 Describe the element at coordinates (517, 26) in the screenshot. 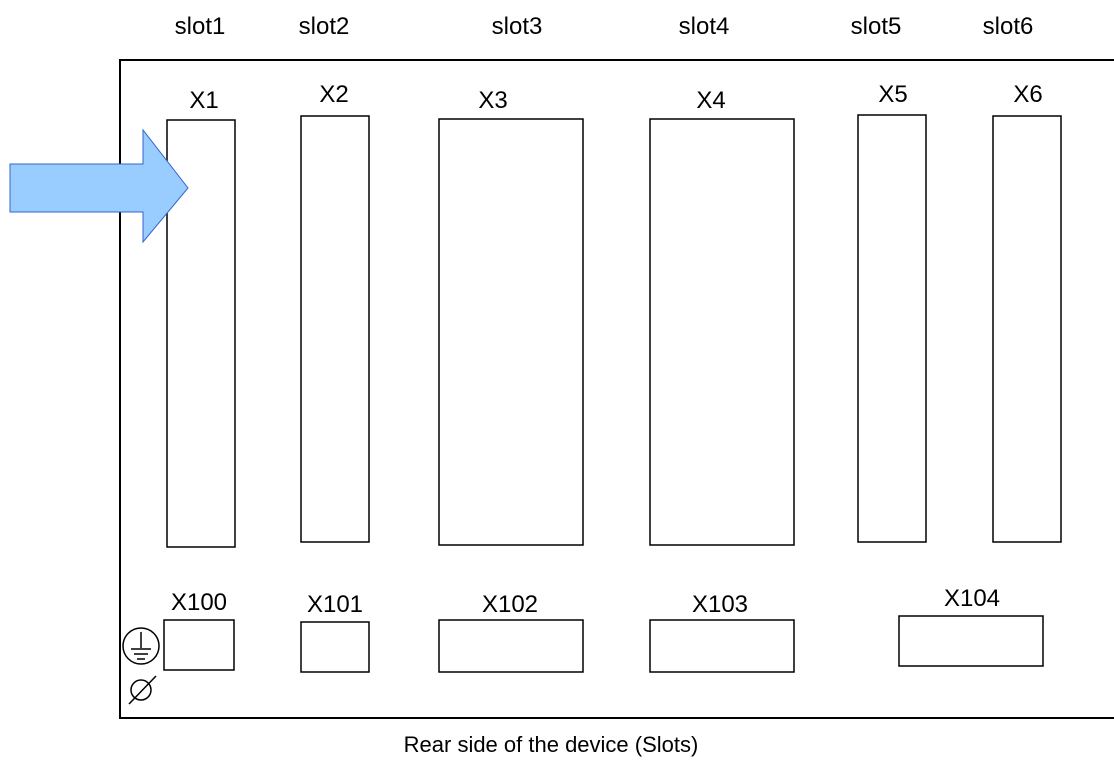

I see `slot-label-3: slot3` at that location.